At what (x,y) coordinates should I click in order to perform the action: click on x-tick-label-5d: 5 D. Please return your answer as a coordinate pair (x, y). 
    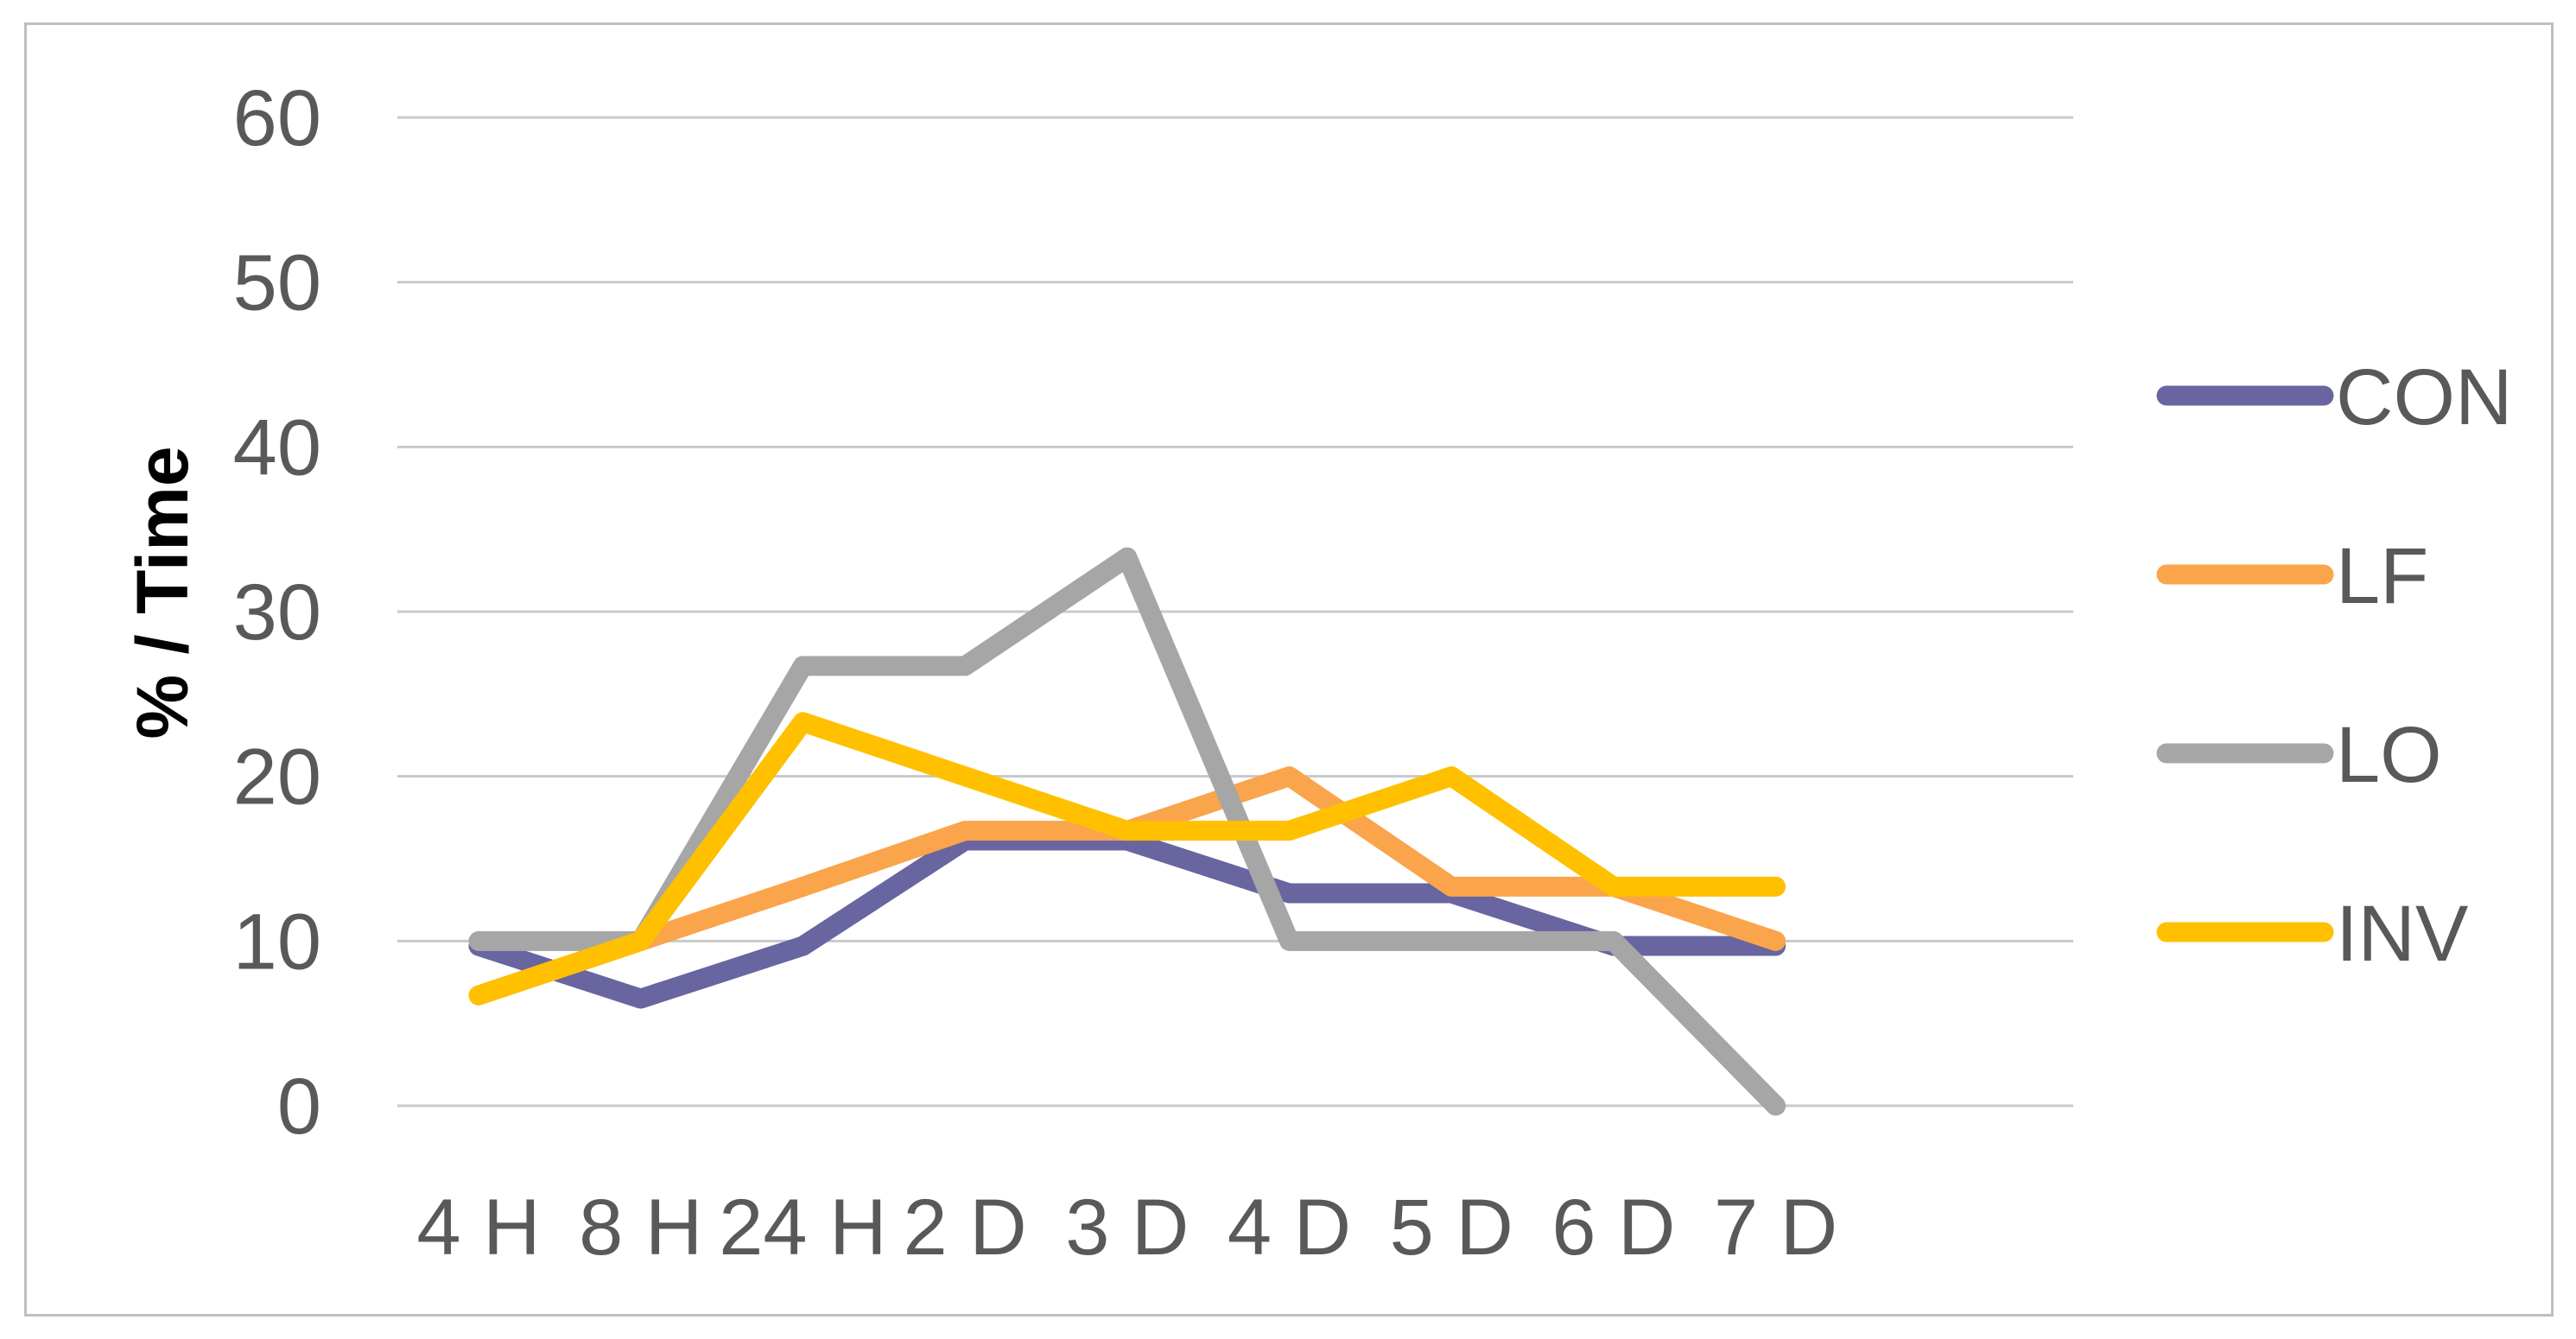
    Looking at the image, I should click on (1451, 1228).